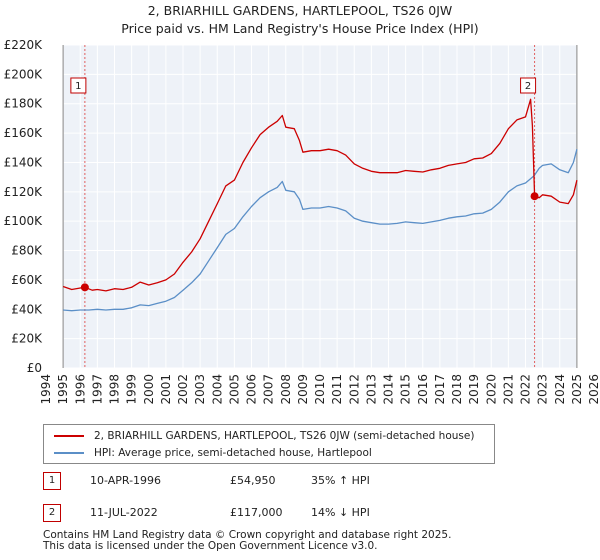 Image resolution: width=600 pixels, height=560 pixels. I want to click on x-tick-label: 1998, so click(115, 389).